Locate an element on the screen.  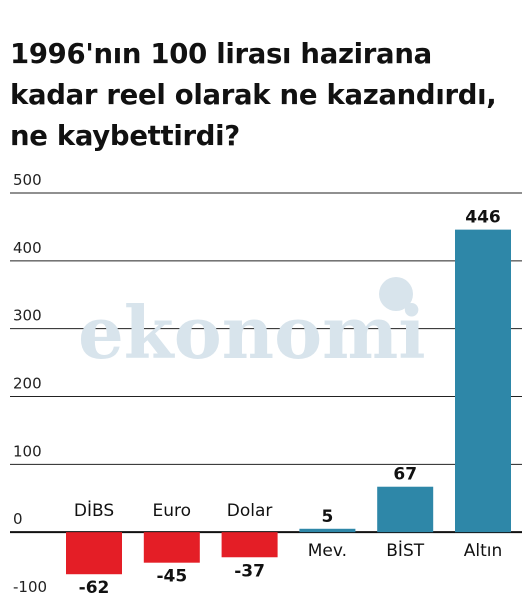
watermark-text: ekonomi is located at coordinates (252, 332).